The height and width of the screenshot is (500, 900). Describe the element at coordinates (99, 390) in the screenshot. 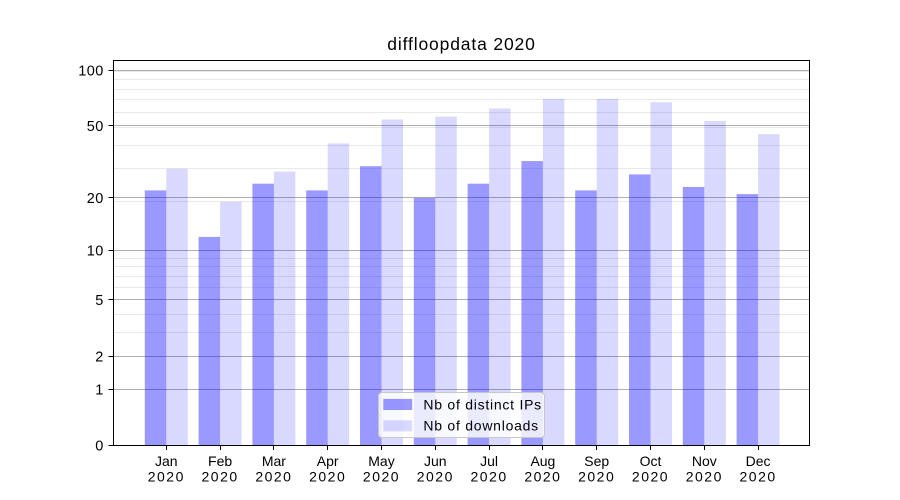

I see `svg-text: 1` at that location.